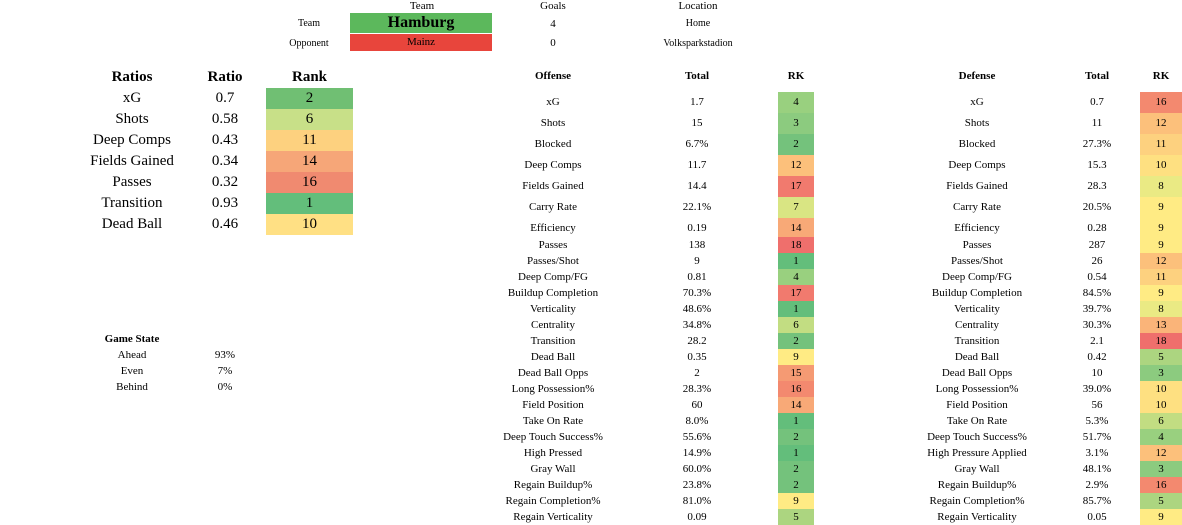  Describe the element at coordinates (132, 98) in the screenshot. I see `ratio-label: xG` at that location.